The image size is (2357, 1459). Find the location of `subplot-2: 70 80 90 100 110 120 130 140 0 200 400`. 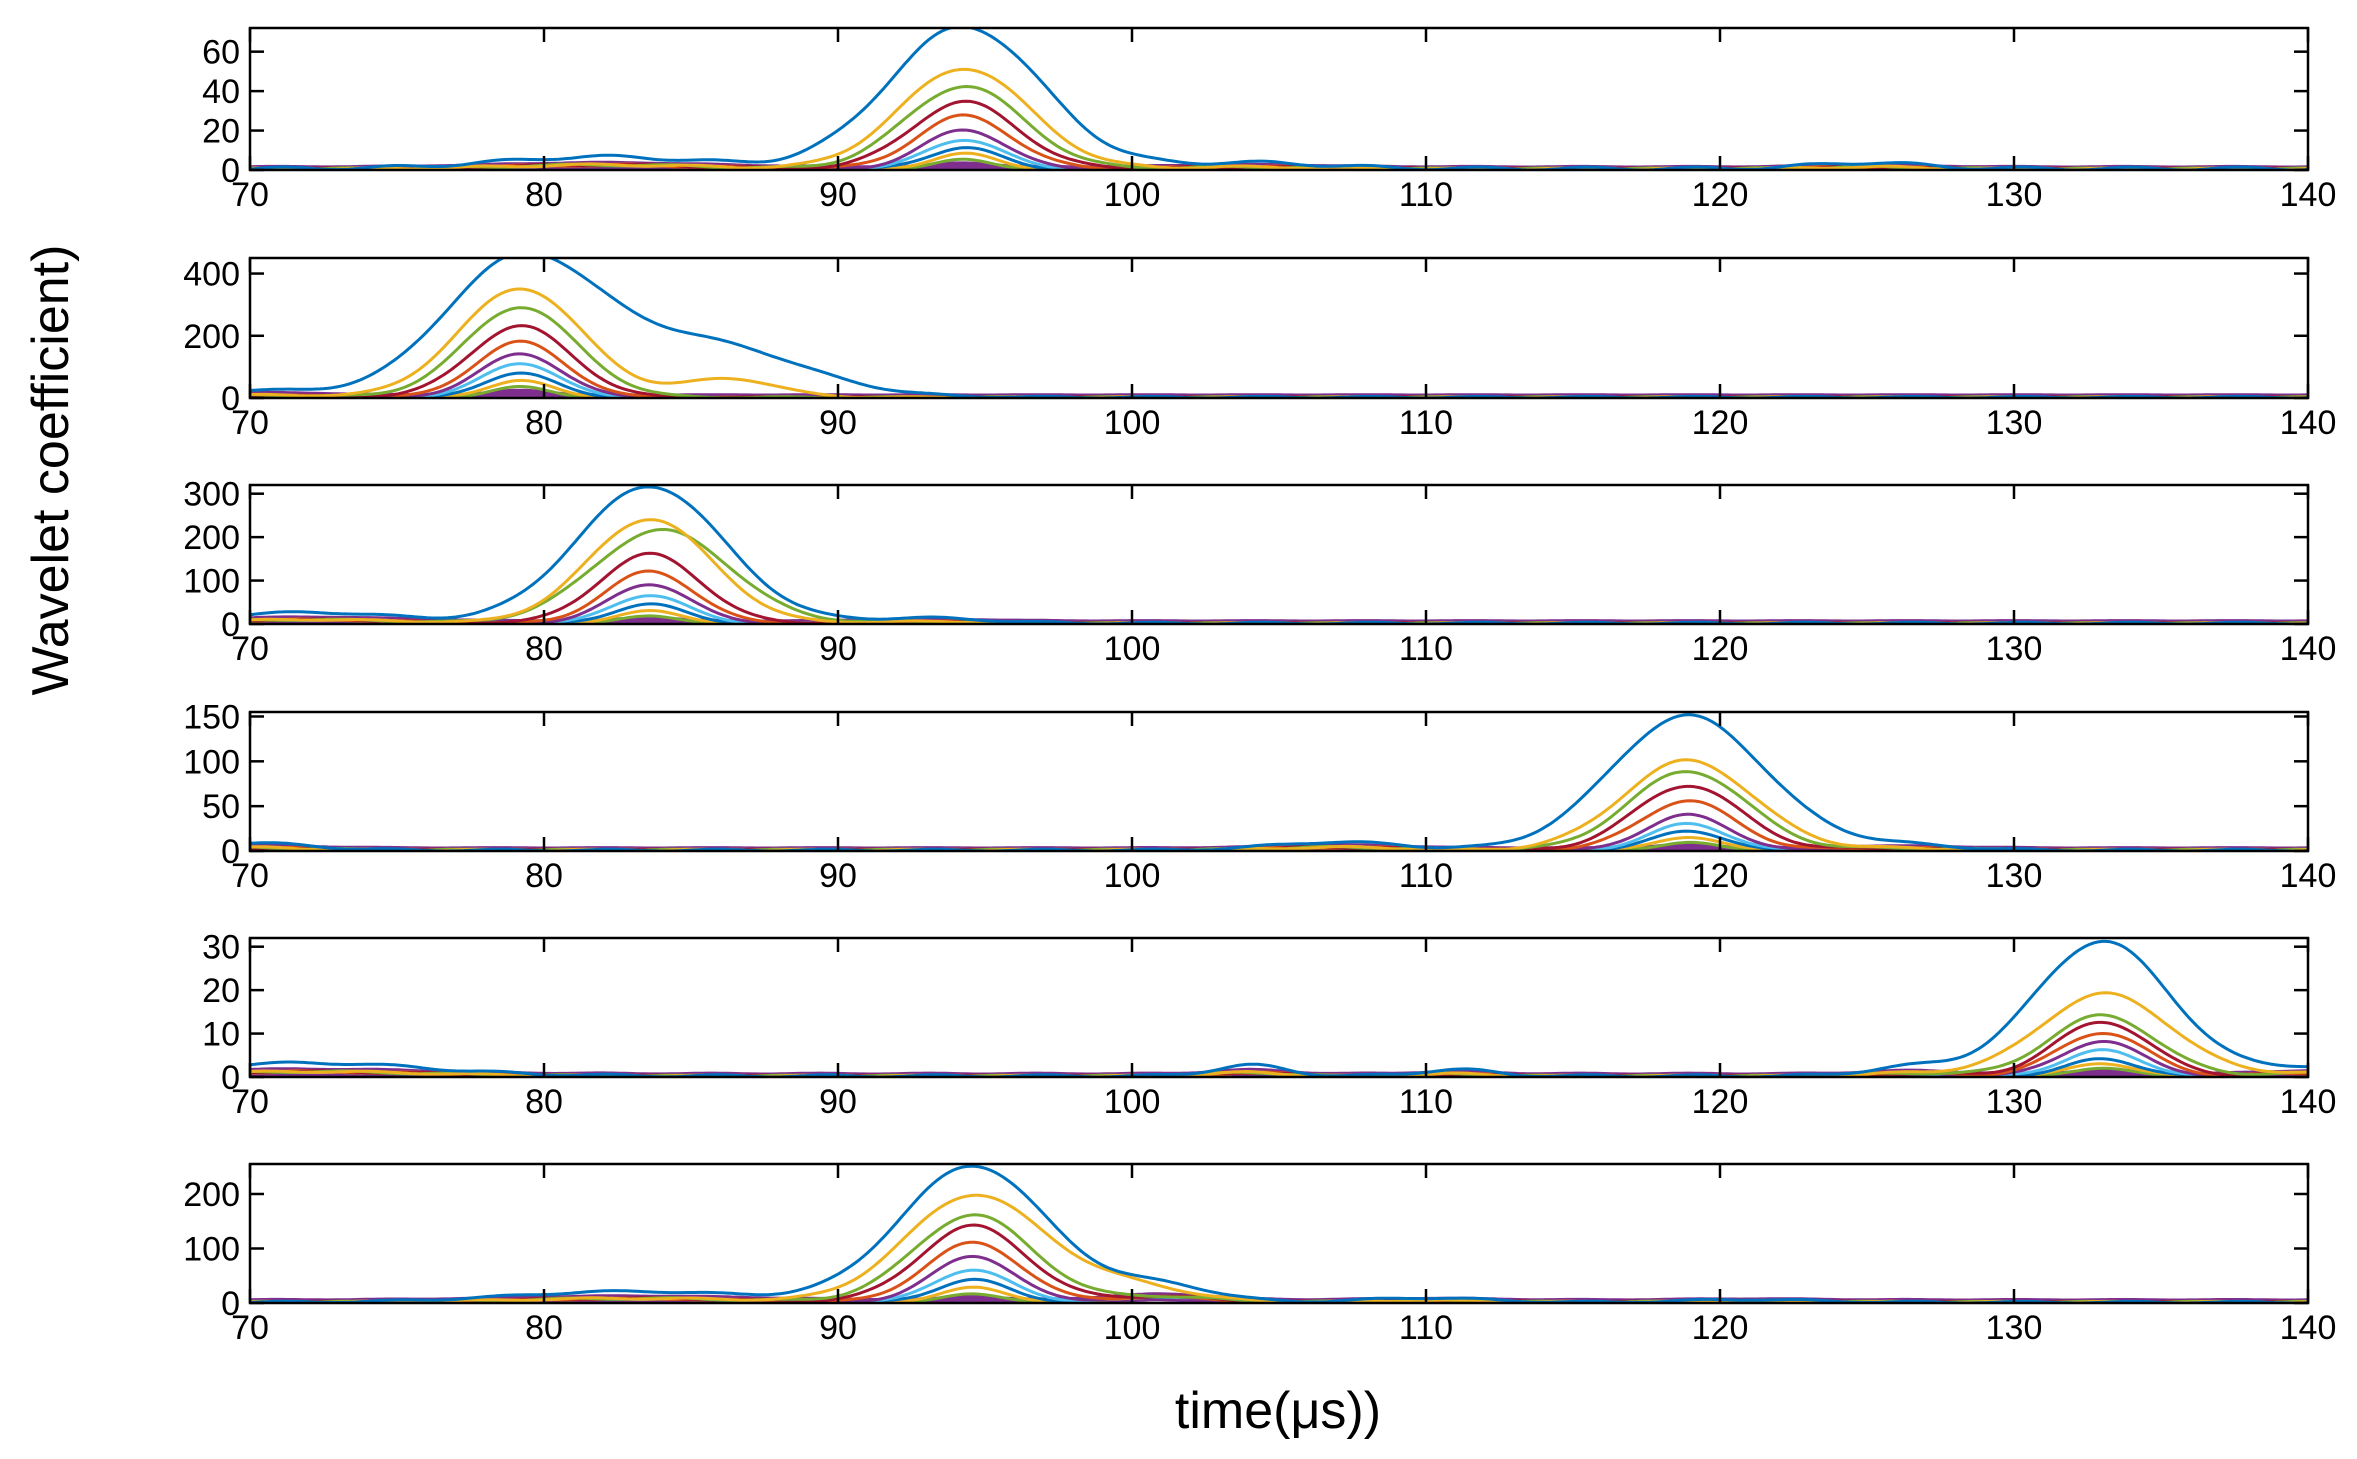

subplot-2: 70 80 90 100 110 120 130 140 0 200 400 is located at coordinates (1260, 349).